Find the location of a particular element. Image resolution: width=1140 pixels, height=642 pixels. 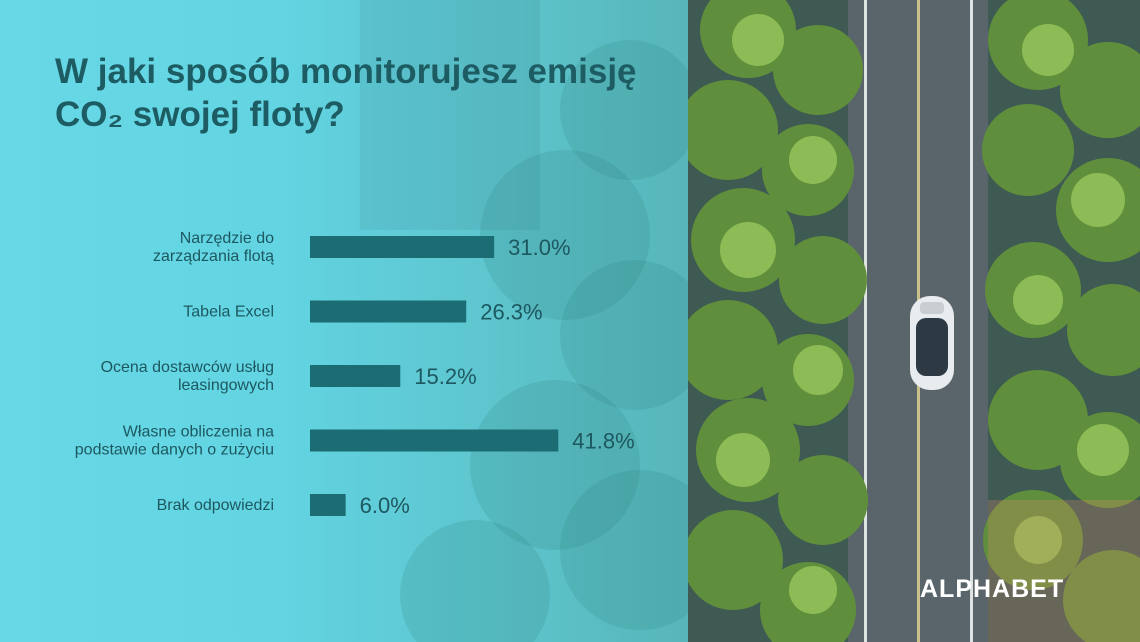

category-label-0-1: zarządzania flotą is located at coordinates (213, 256).